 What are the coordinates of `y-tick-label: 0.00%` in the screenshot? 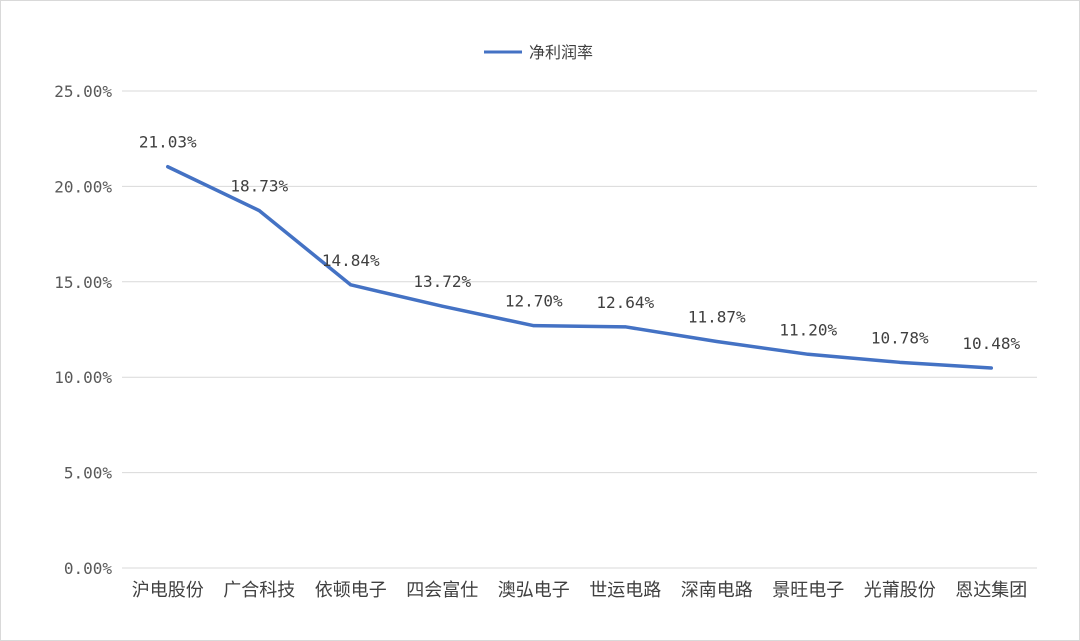 It's located at (88, 568).